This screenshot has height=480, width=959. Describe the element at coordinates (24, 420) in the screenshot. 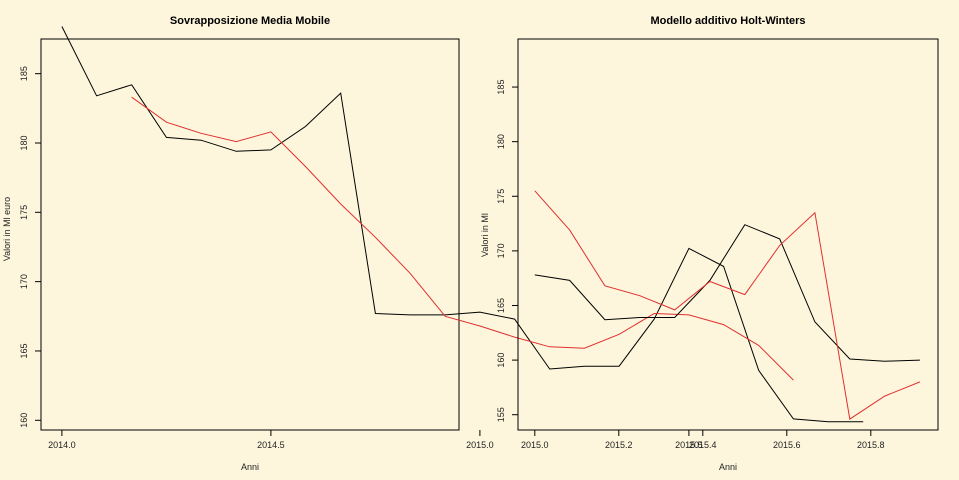

I see `left-y-tick-label: 160` at that location.